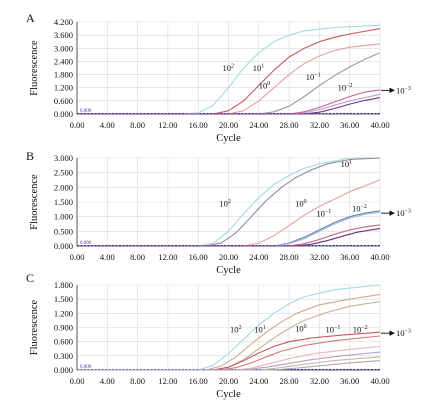  Describe the element at coordinates (63, 22) in the screenshot. I see `y-tick-label: 4.200` at that location.